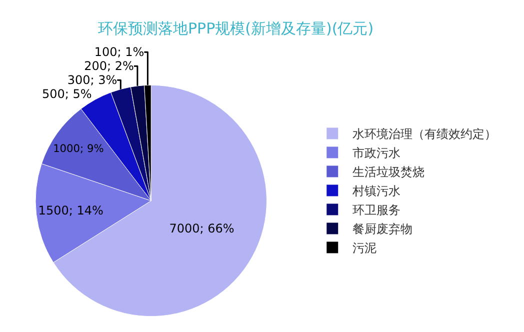 Image resolution: width=524 pixels, height=332 pixels. Describe the element at coordinates (376, 153) in the screenshot. I see `legend-label: 市政污水` at that location.